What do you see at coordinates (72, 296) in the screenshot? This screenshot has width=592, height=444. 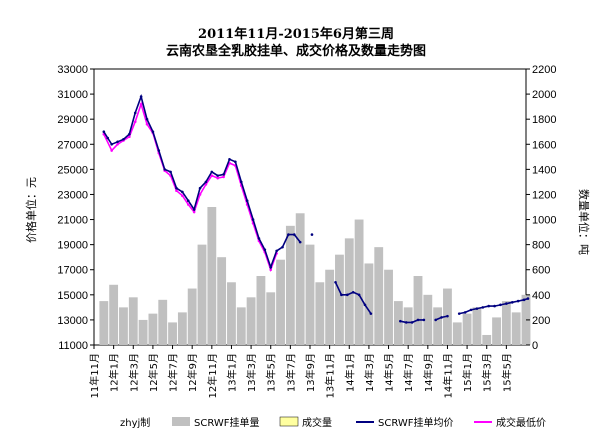 I see `y-left-tick-label: 15000` at bounding box center [72, 296].